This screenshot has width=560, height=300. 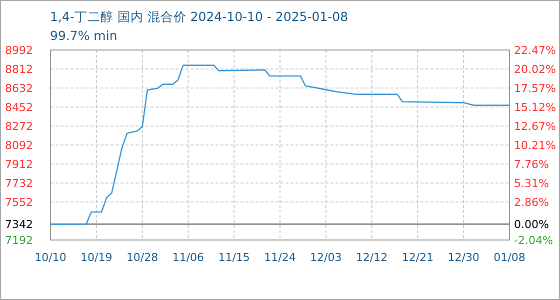 I want to click on x-tick-label: 10/28, so click(x=142, y=257).